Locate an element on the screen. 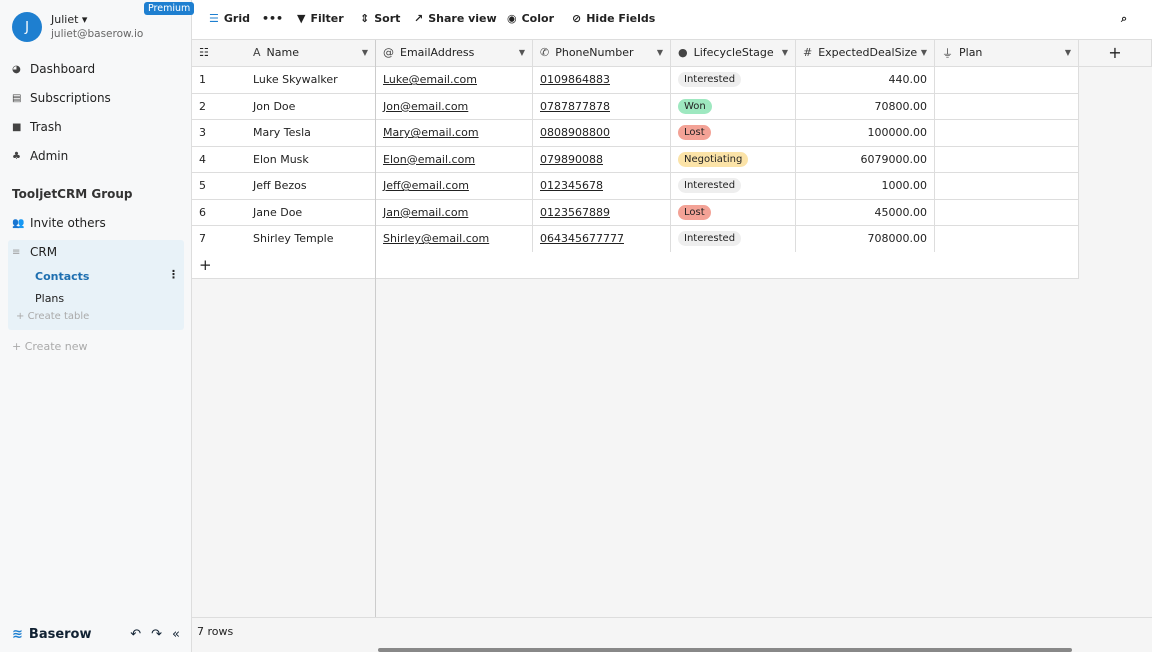 The image size is (1152, 652). filter-icon: ▼ is located at coordinates (301, 18).